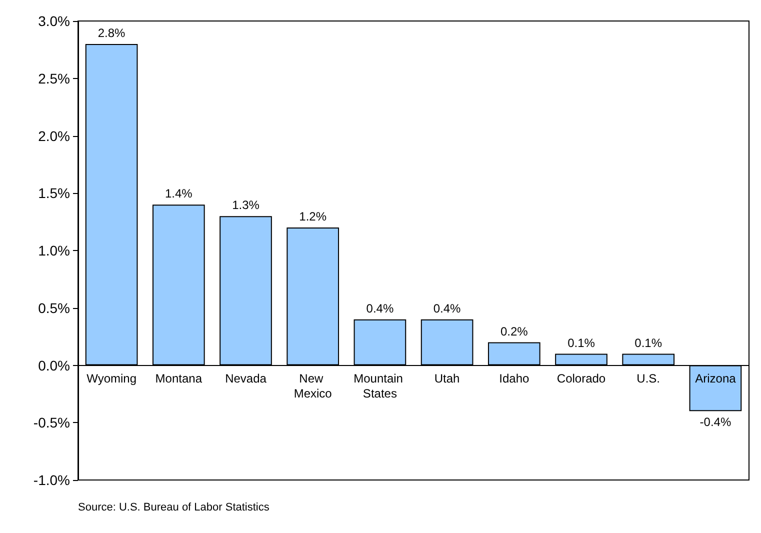  Describe the element at coordinates (716, 422) in the screenshot. I see `data-label: -0.4%` at that location.